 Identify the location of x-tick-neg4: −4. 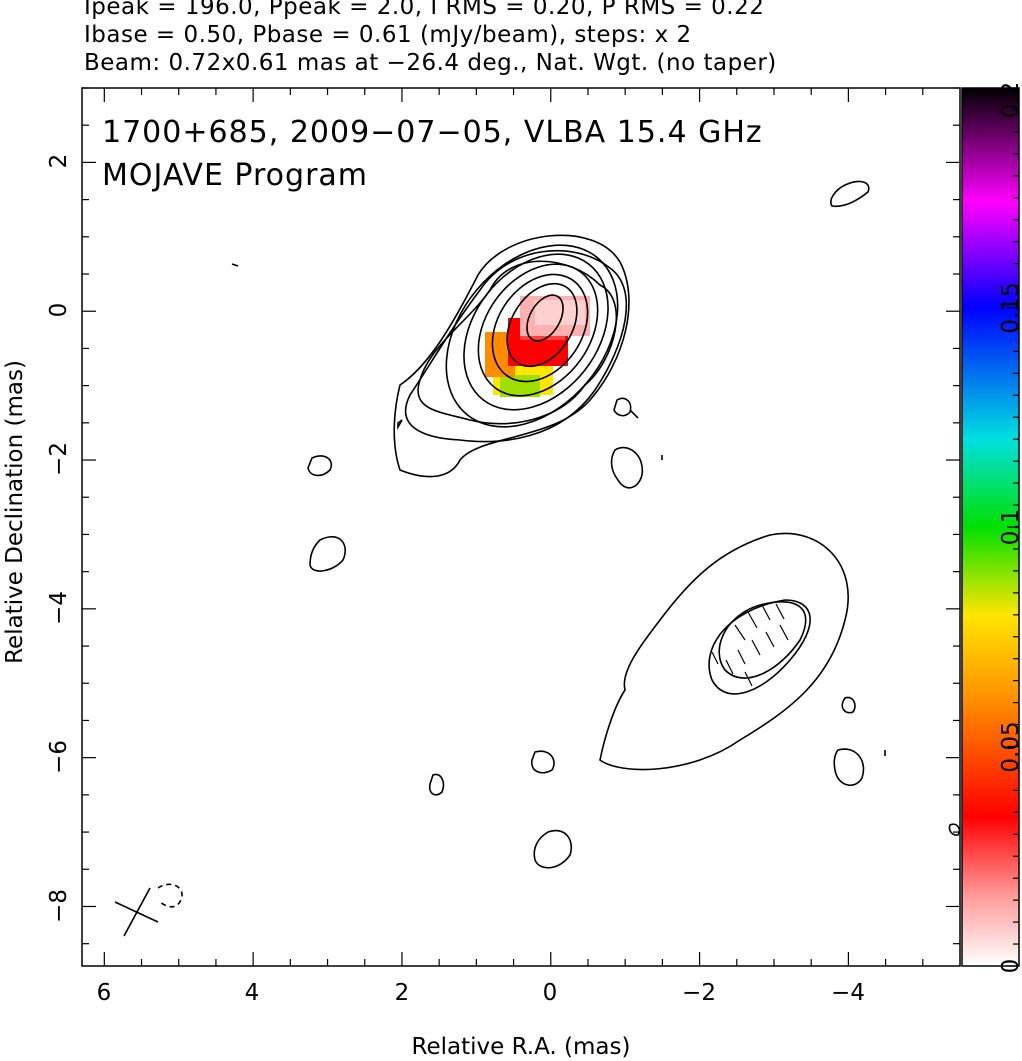
(848, 993).